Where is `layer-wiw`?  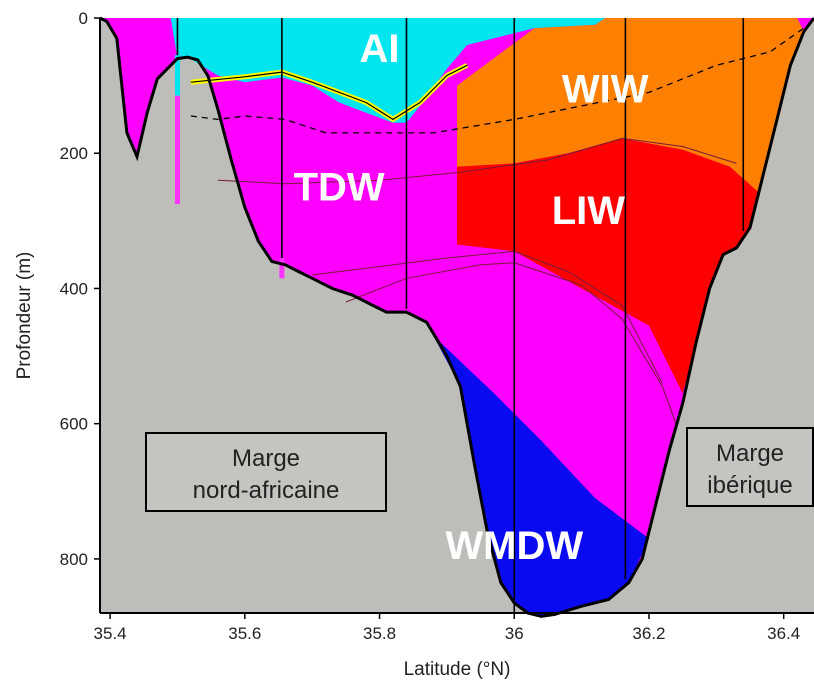
layer-wiw is located at coordinates (628, 106).